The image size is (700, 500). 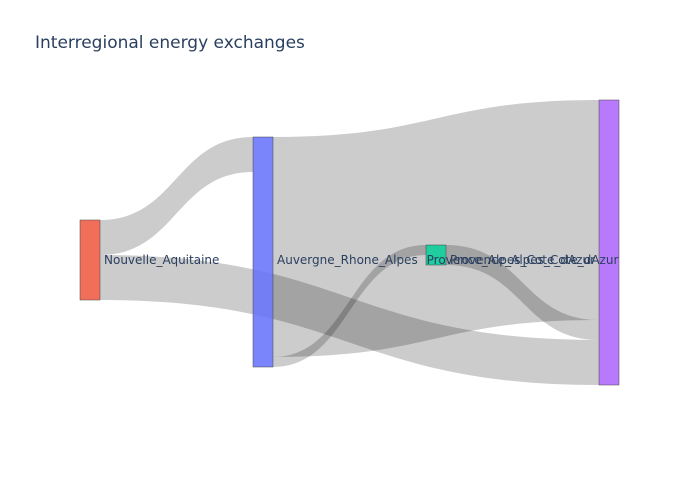 What do you see at coordinates (522, 292) in the screenshot?
I see `sankey-link-Provence_Alpes_Cote_dAzur-to-Provence_Alpes_Cote_dAzur` at bounding box center [522, 292].